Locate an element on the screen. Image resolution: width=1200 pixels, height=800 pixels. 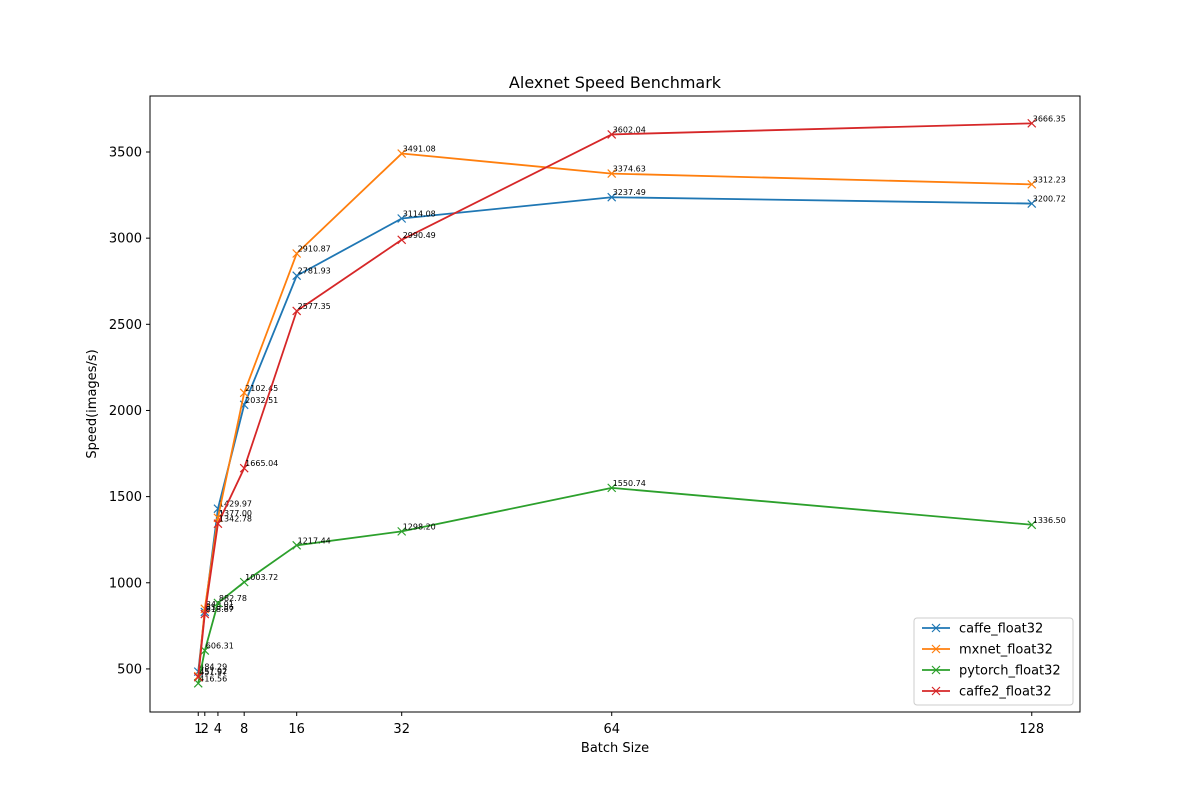
data-label: 1342.78 is located at coordinates (235, 519).